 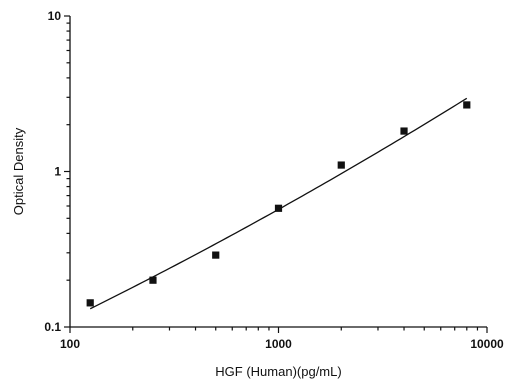 I want to click on x-tick-label: 100, so click(x=70, y=344).